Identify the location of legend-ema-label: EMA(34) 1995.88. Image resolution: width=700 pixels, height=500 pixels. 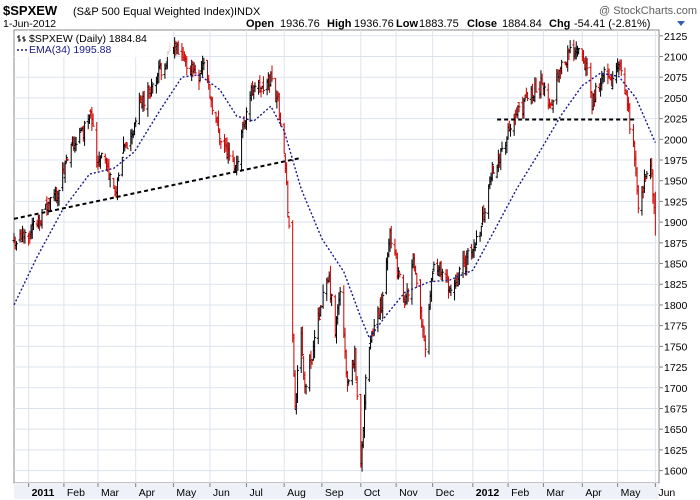
(70, 50).